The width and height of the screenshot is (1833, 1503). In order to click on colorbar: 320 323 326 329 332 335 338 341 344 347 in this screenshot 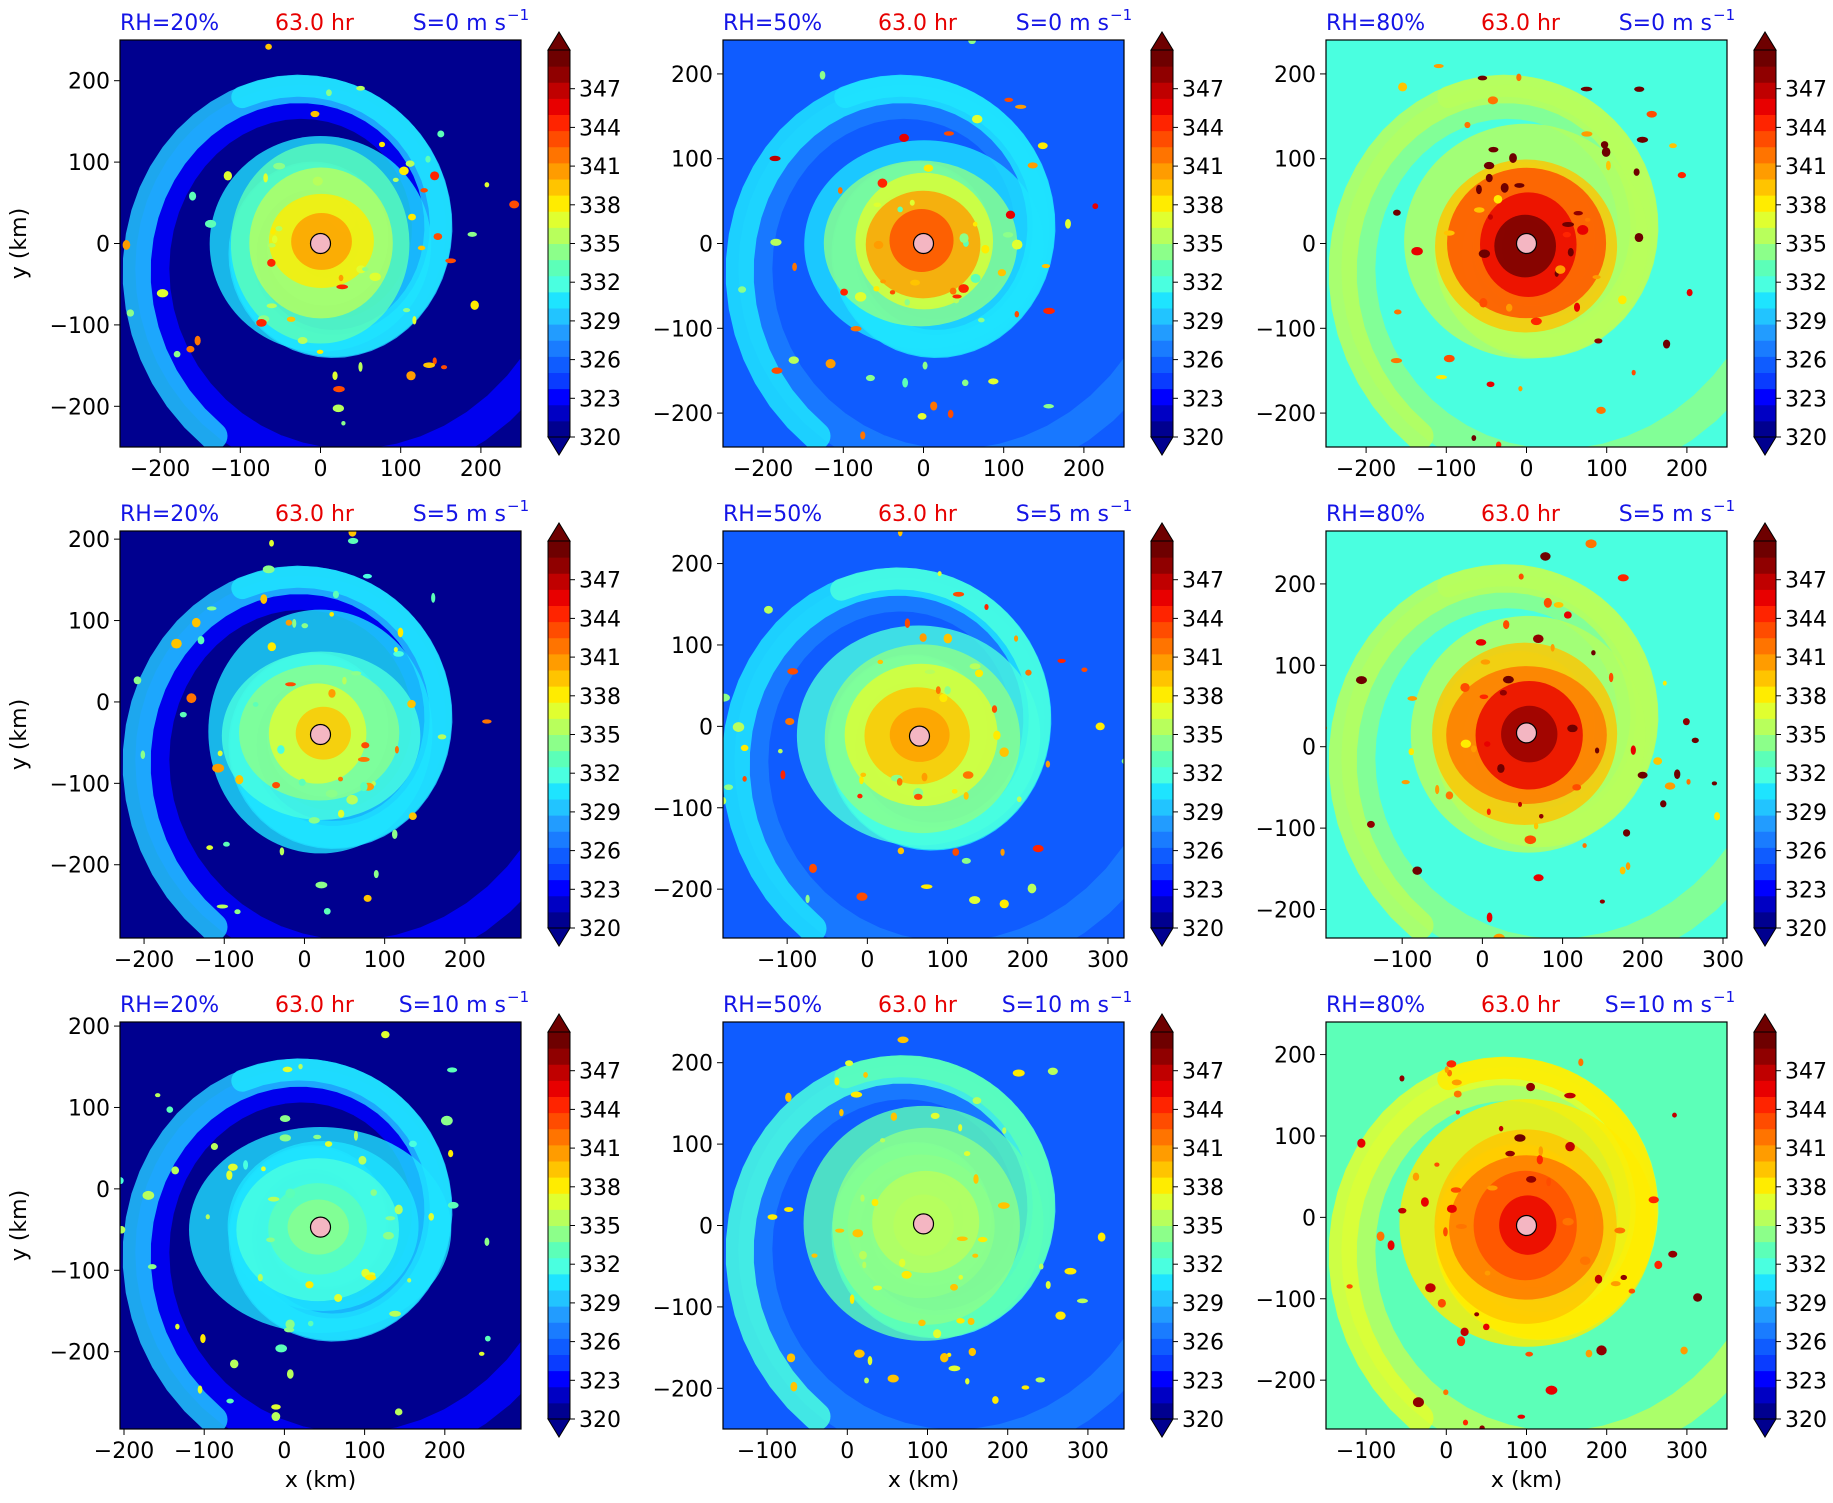, I will do `click(1790, 243)`.